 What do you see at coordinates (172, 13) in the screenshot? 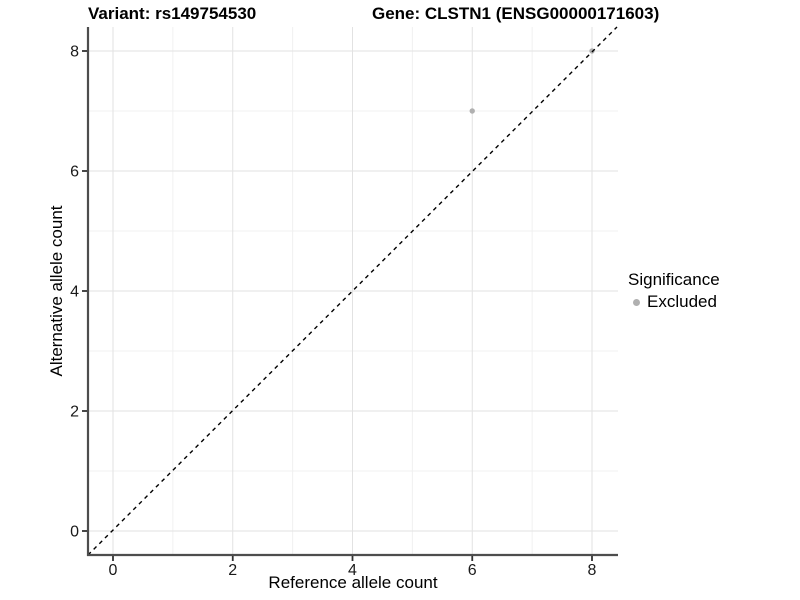
I see `plot-title-variant: Variant: rs149754530` at bounding box center [172, 13].